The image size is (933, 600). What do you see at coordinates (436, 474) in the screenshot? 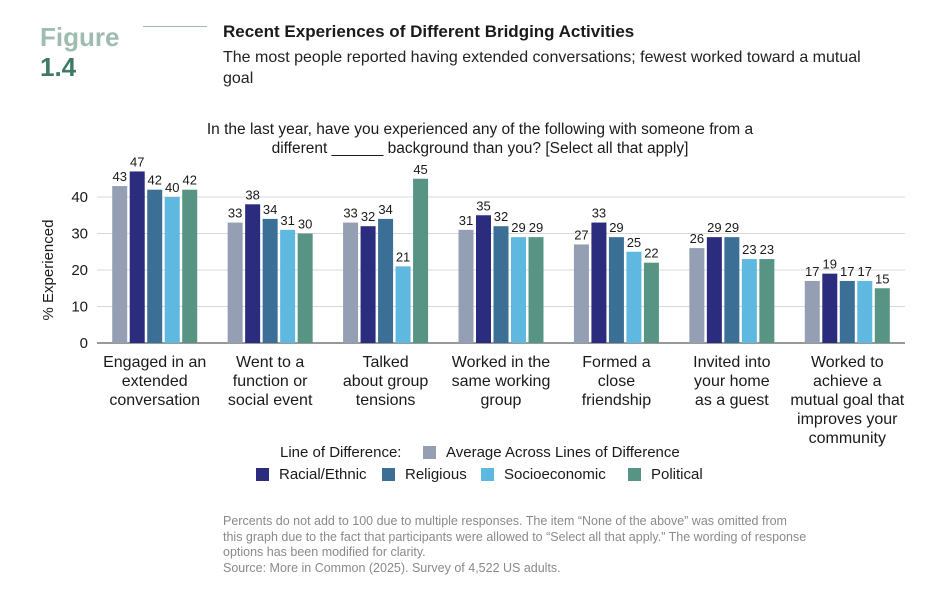
I see `legend-label: Religious` at bounding box center [436, 474].